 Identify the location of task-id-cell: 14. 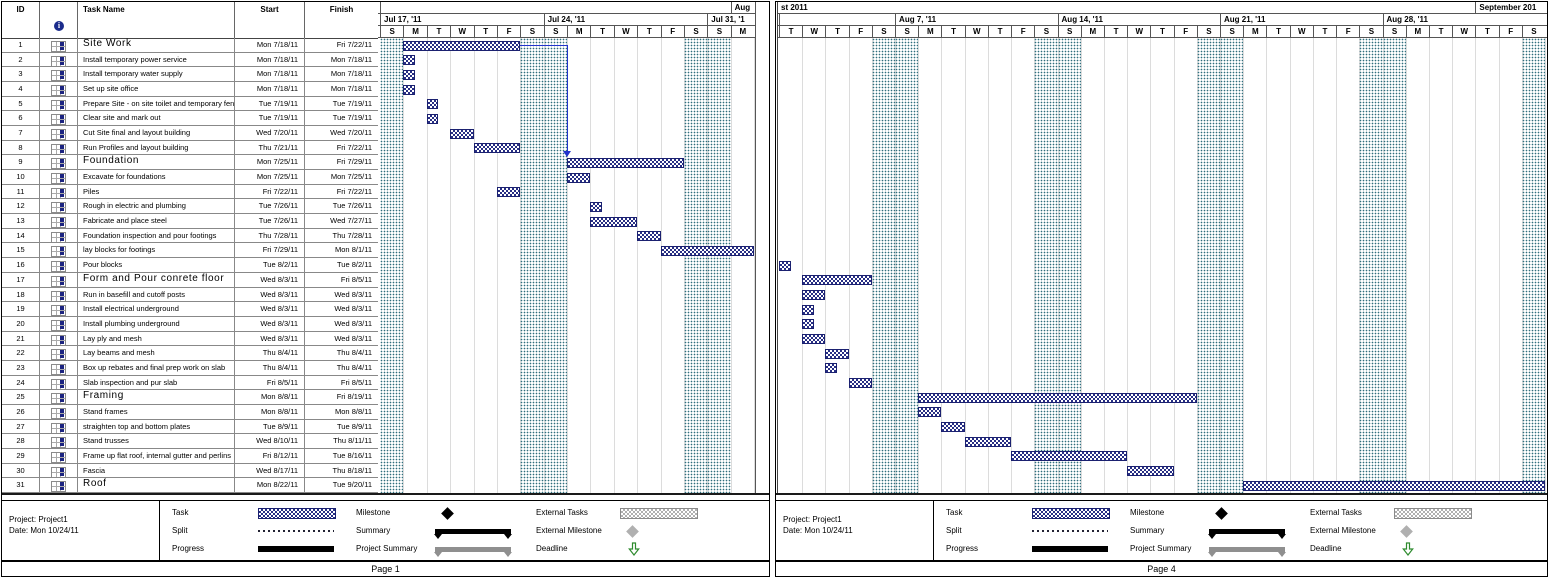
(21, 236).